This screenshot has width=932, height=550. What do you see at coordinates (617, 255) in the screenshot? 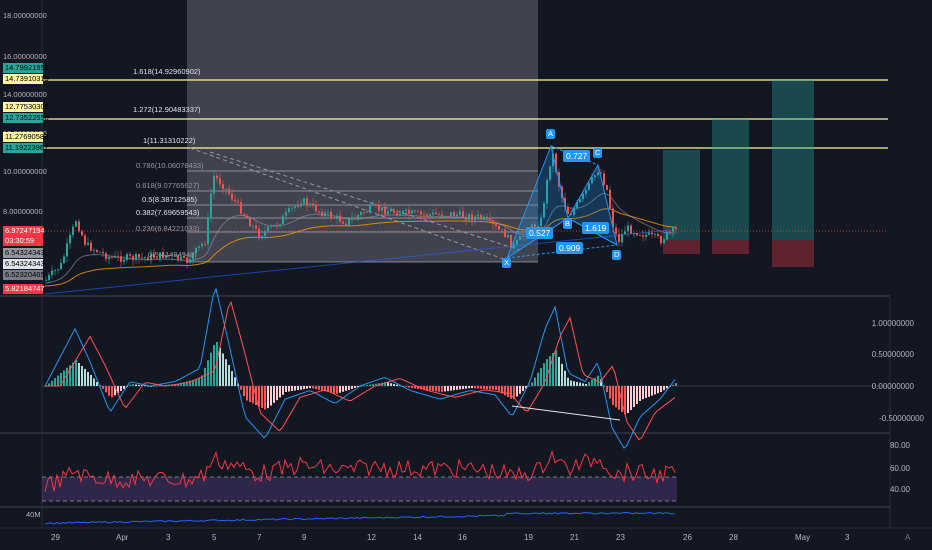
I see `harmonic-point-d: D` at bounding box center [617, 255].